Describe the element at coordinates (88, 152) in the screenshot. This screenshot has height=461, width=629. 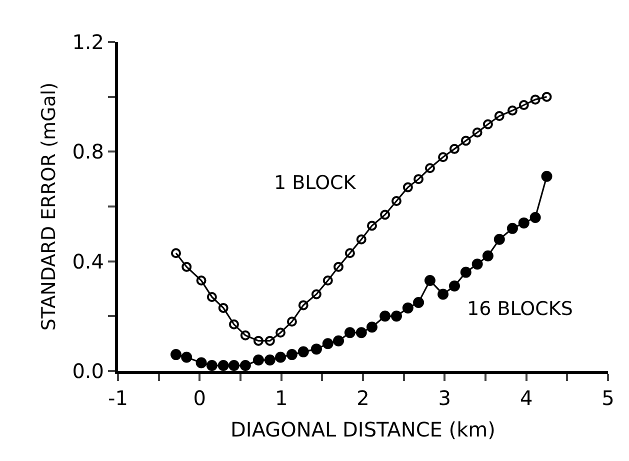
I see `y-tick-label: 0.8` at that location.